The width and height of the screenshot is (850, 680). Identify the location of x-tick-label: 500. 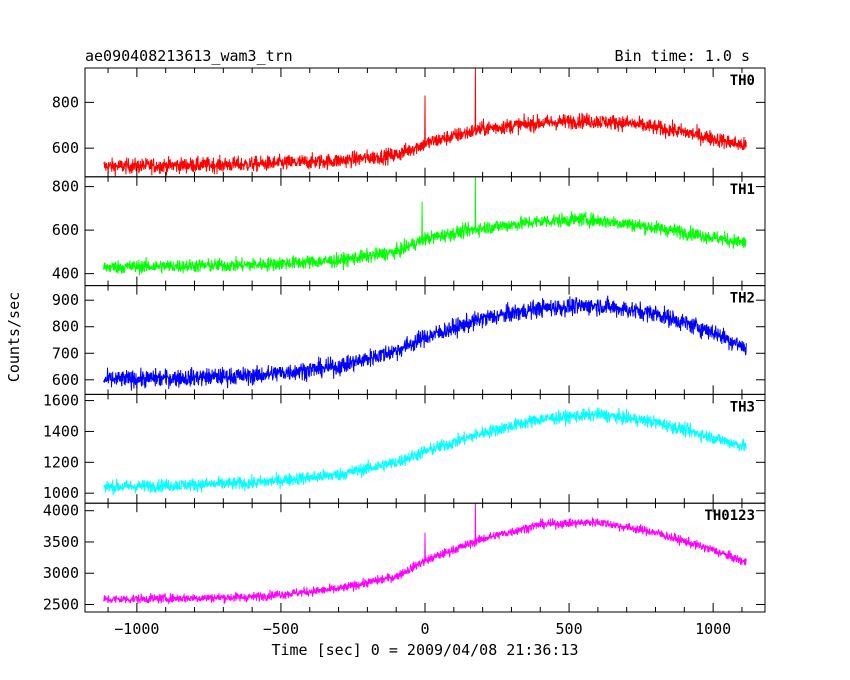
(569, 629).